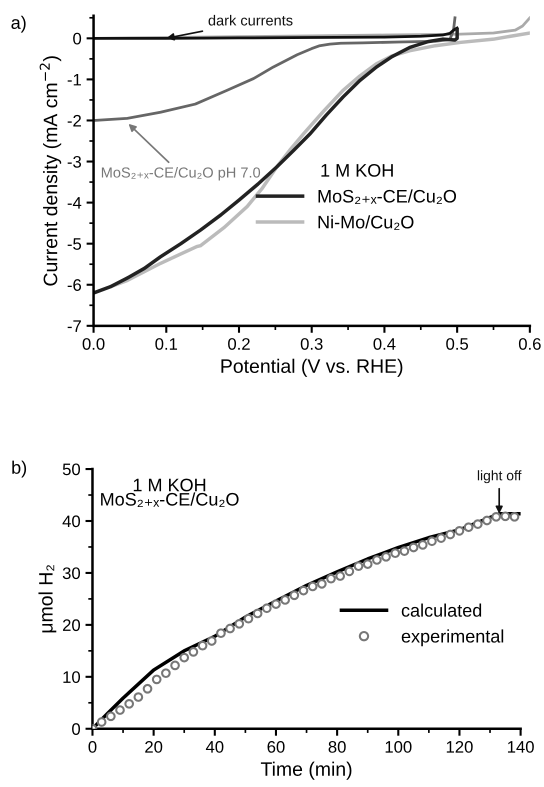 The image size is (544, 787). Describe the element at coordinates (276, 747) in the screenshot. I see `x-tick-label: 60` at that location.